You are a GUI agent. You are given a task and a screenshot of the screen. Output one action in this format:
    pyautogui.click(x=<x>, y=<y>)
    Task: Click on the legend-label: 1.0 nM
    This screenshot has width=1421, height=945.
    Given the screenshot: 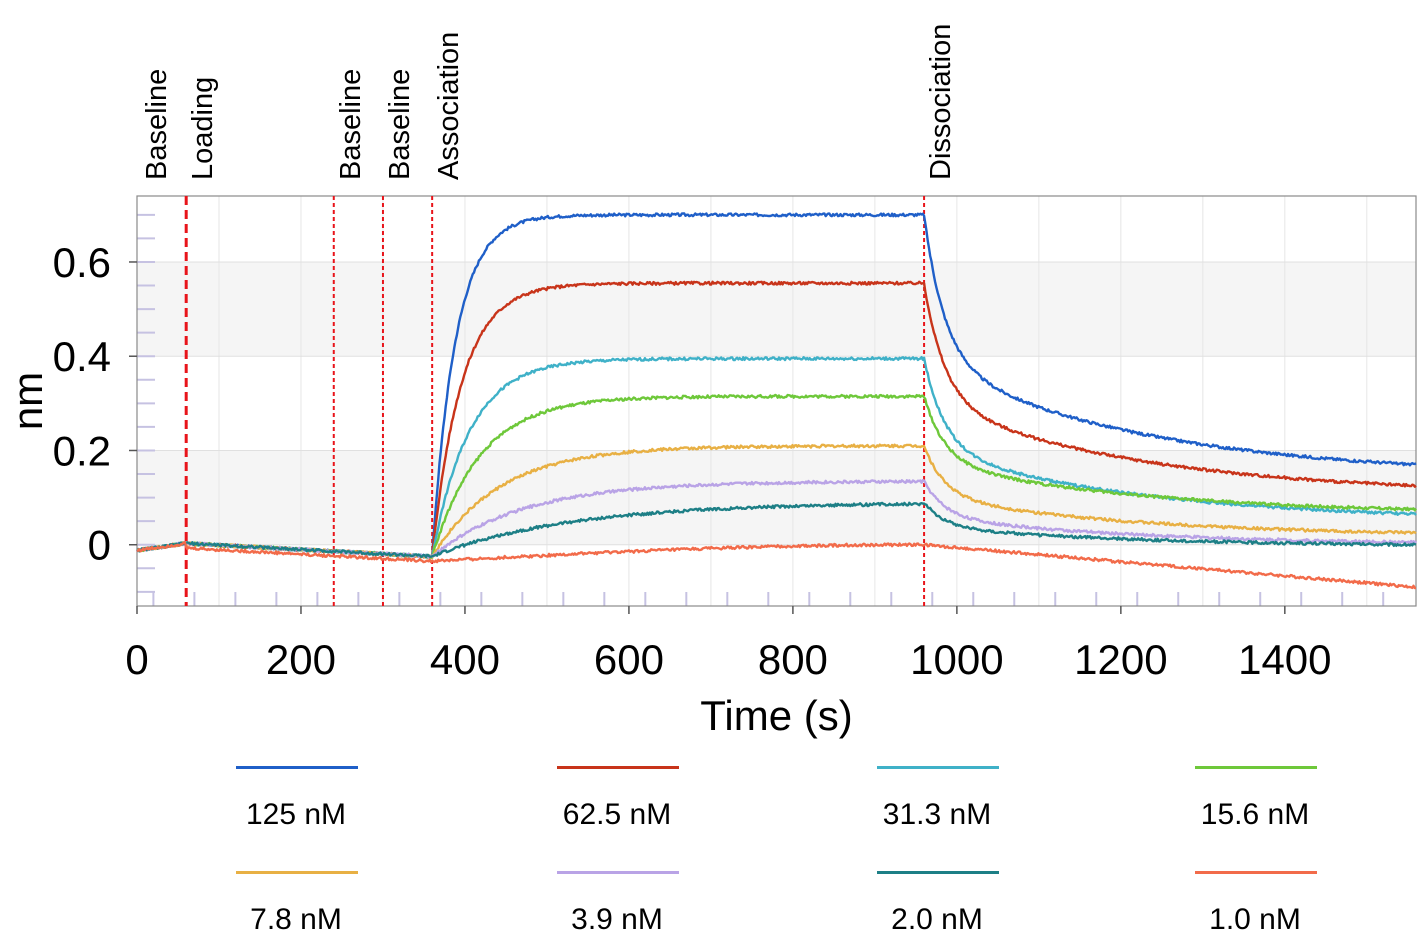 What is the action you would take?
    pyautogui.click(x=1255, y=919)
    